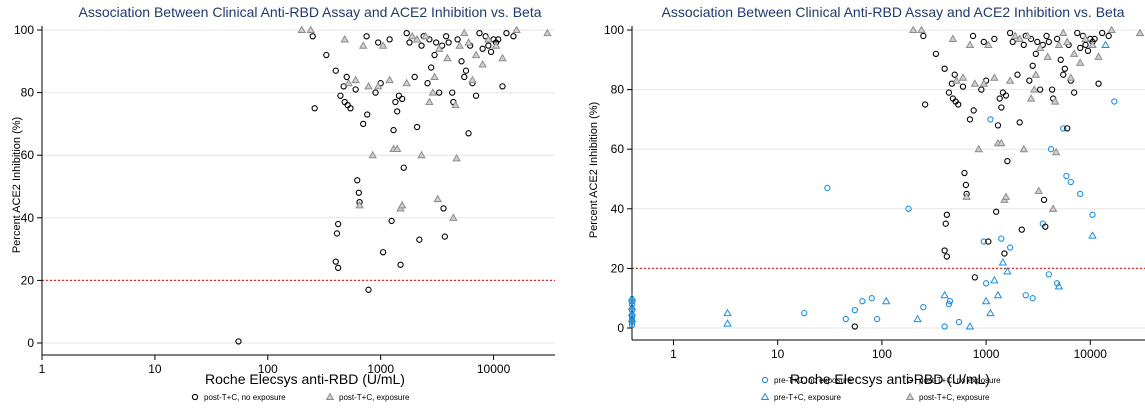 The height and width of the screenshot is (413, 1145). Describe the element at coordinates (42, 369) in the screenshot. I see `x-tick-label: 1` at that location.